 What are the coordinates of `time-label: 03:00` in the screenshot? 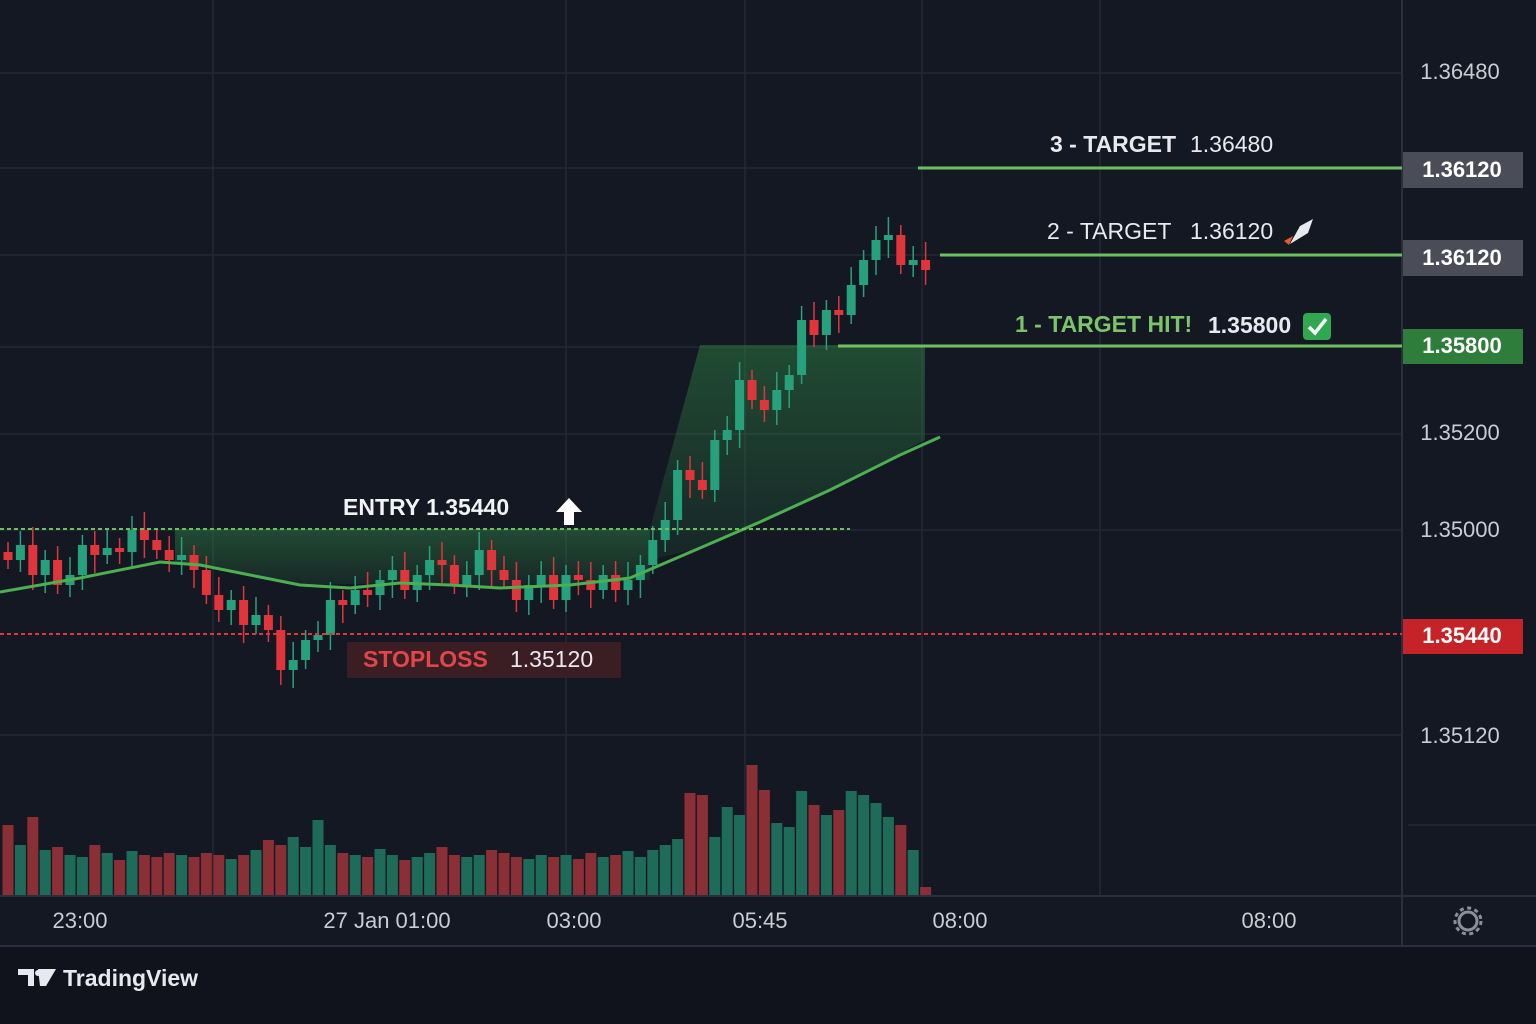 It's located at (573, 920).